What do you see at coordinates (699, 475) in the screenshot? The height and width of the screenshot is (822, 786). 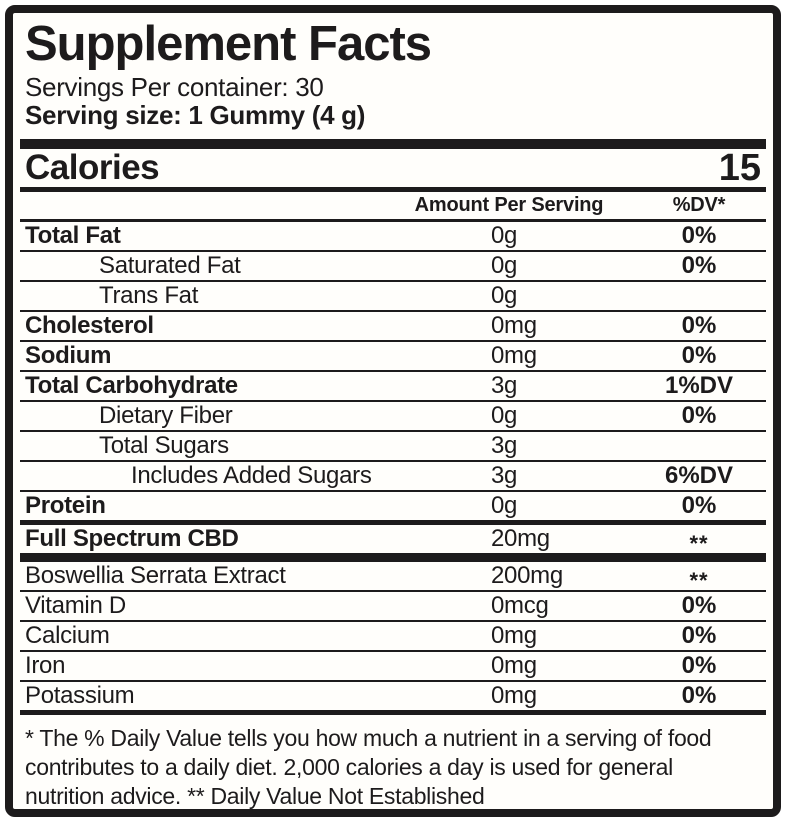 I see `nutrient-dv: 6%DV` at bounding box center [699, 475].